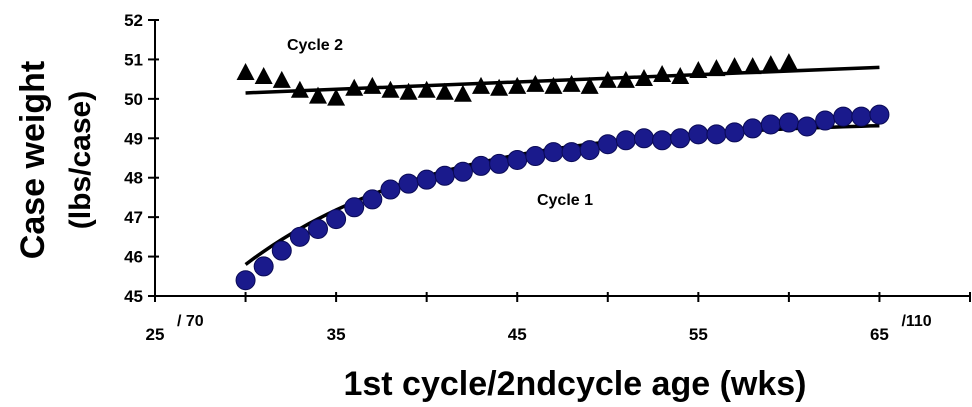  What do you see at coordinates (33, 160) in the screenshot?
I see `y-axis-label-line1: Case weight` at bounding box center [33, 160].